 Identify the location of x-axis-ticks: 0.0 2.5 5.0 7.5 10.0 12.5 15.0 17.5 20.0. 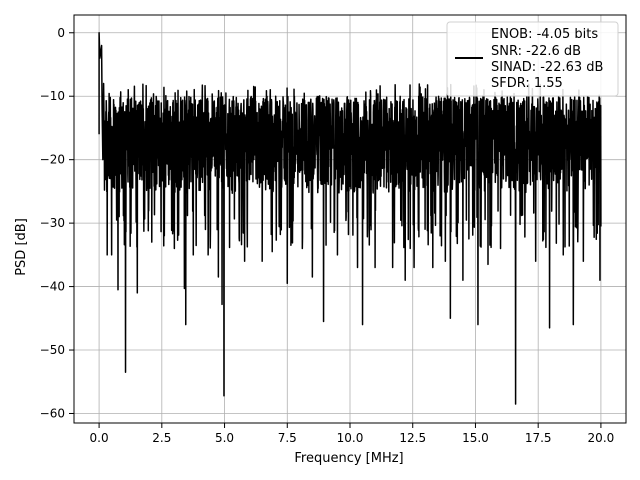
(352, 434).